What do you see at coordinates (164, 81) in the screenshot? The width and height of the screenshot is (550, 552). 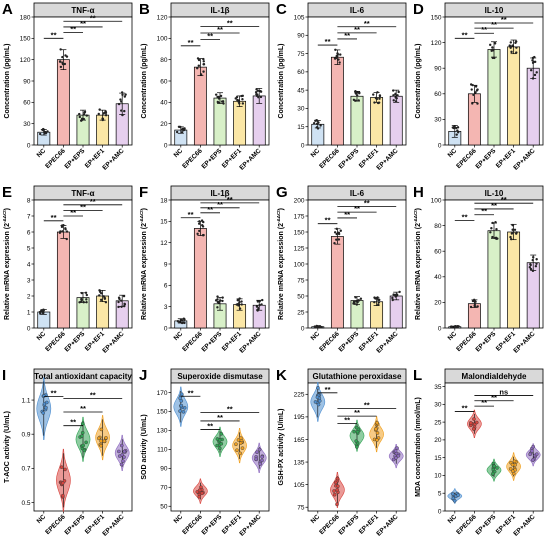 I see `y-tick-label: 60` at bounding box center [164, 81].